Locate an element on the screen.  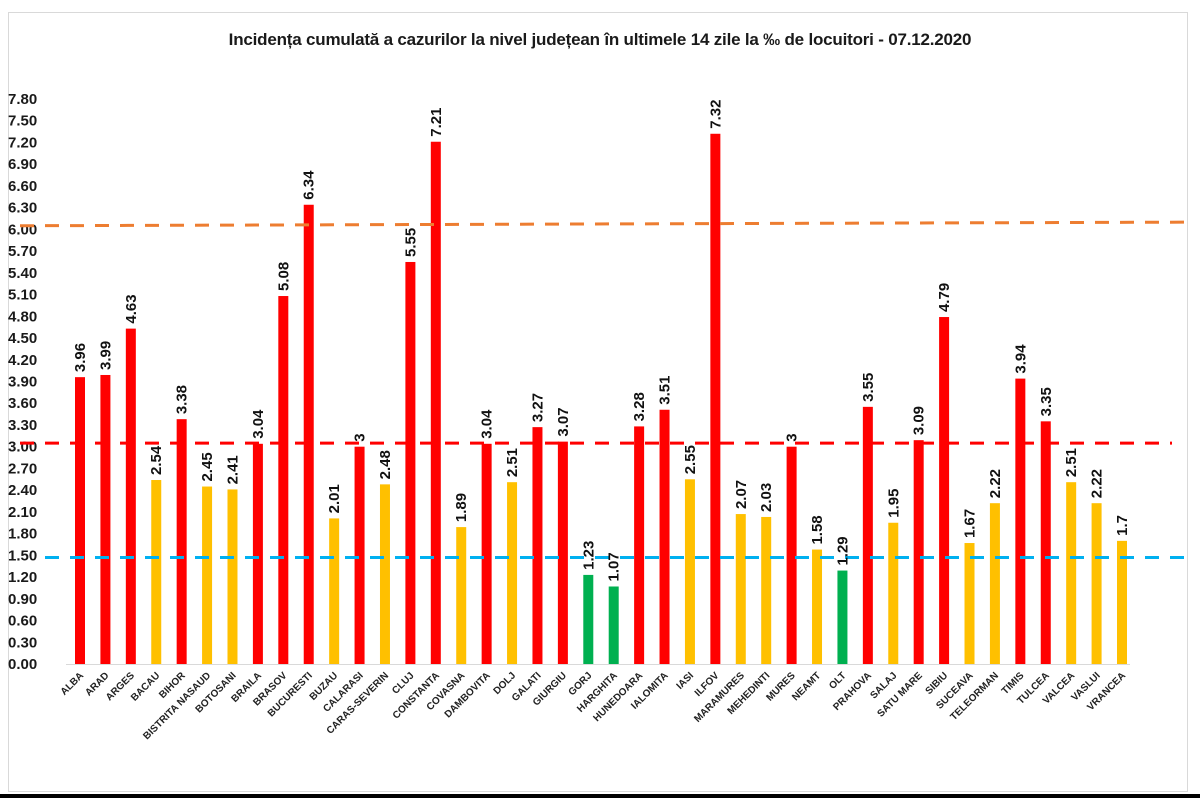
y-tick-label: 5.40 is located at coordinates (22, 273).